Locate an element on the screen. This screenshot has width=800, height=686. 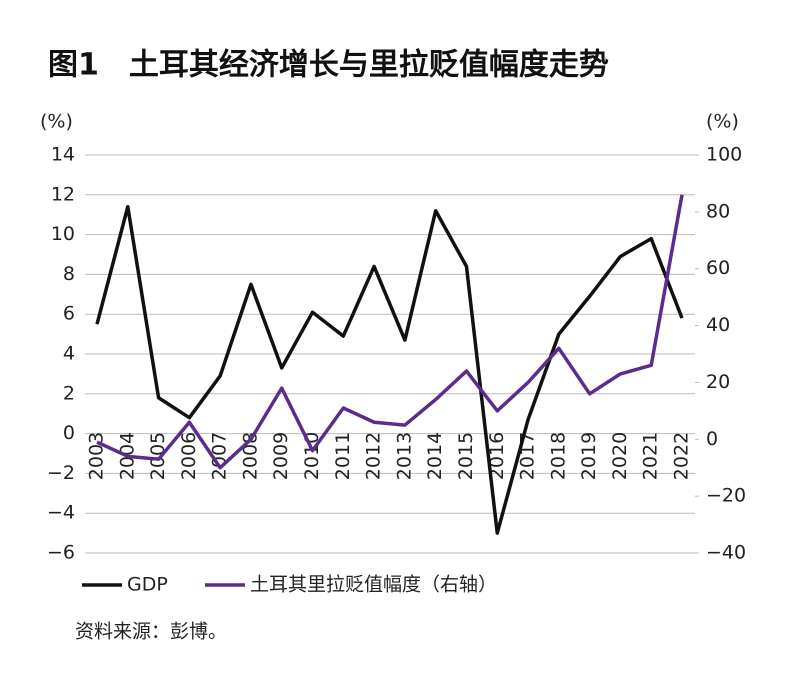
x-tick-label: 2020 is located at coordinates (620, 456).